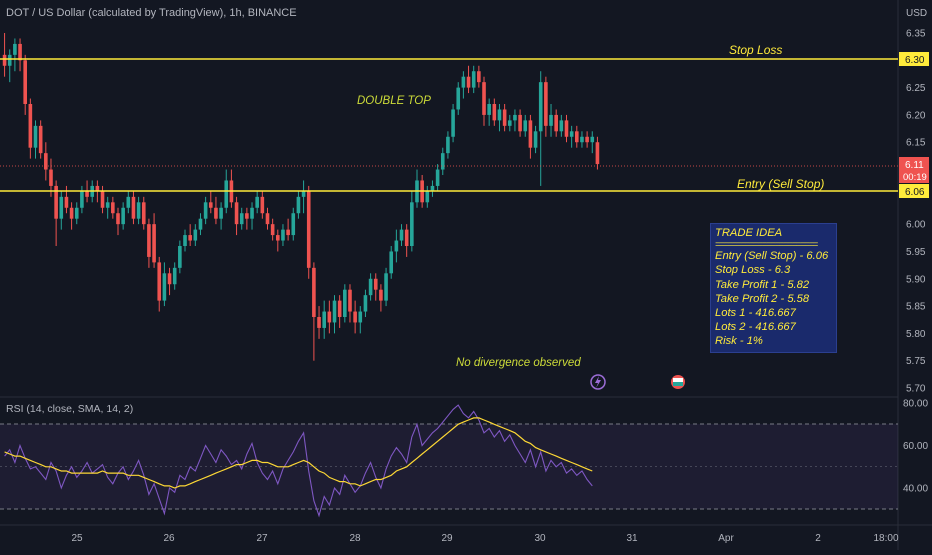  I want to click on trade-idea-entry: Entry (Sell Stop) - 6.06, so click(772, 256).